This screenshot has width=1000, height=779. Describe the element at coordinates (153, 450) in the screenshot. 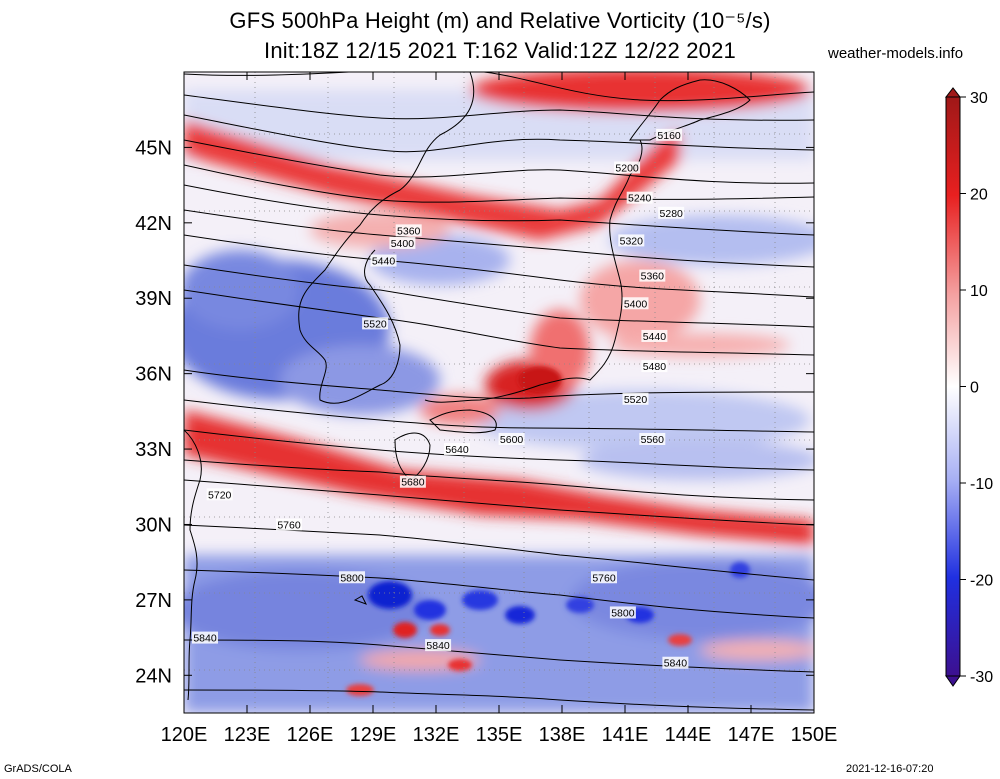

I see `y-tick-label: 33N` at that location.